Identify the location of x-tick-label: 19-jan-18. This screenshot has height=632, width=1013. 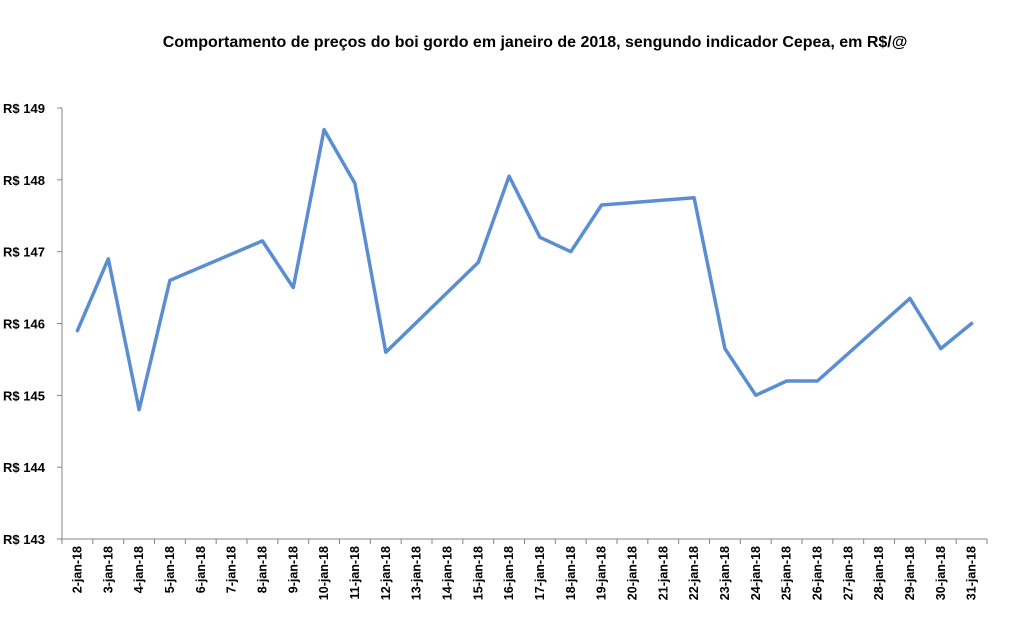
(602, 573).